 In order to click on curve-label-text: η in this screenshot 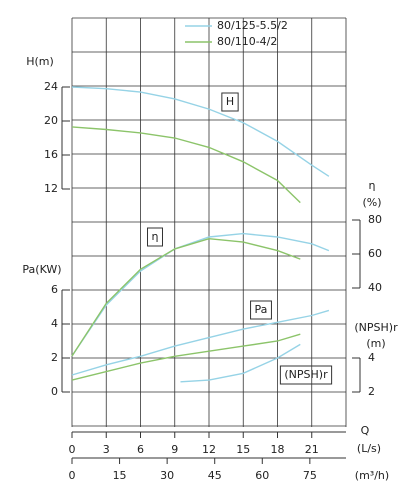, I will do `click(155, 236)`.